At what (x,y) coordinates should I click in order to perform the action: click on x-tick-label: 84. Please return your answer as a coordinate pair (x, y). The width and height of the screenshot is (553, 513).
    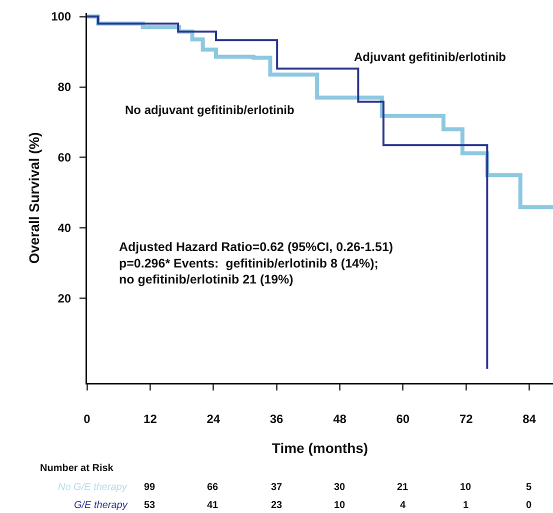
    Looking at the image, I should click on (529, 419).